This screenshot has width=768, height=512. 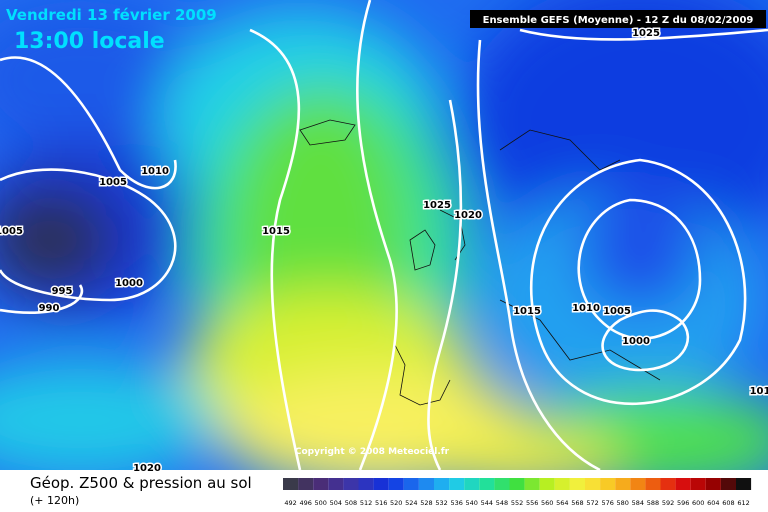 What do you see at coordinates (441, 503) in the screenshot?
I see `legend-label: 532` at bounding box center [441, 503].